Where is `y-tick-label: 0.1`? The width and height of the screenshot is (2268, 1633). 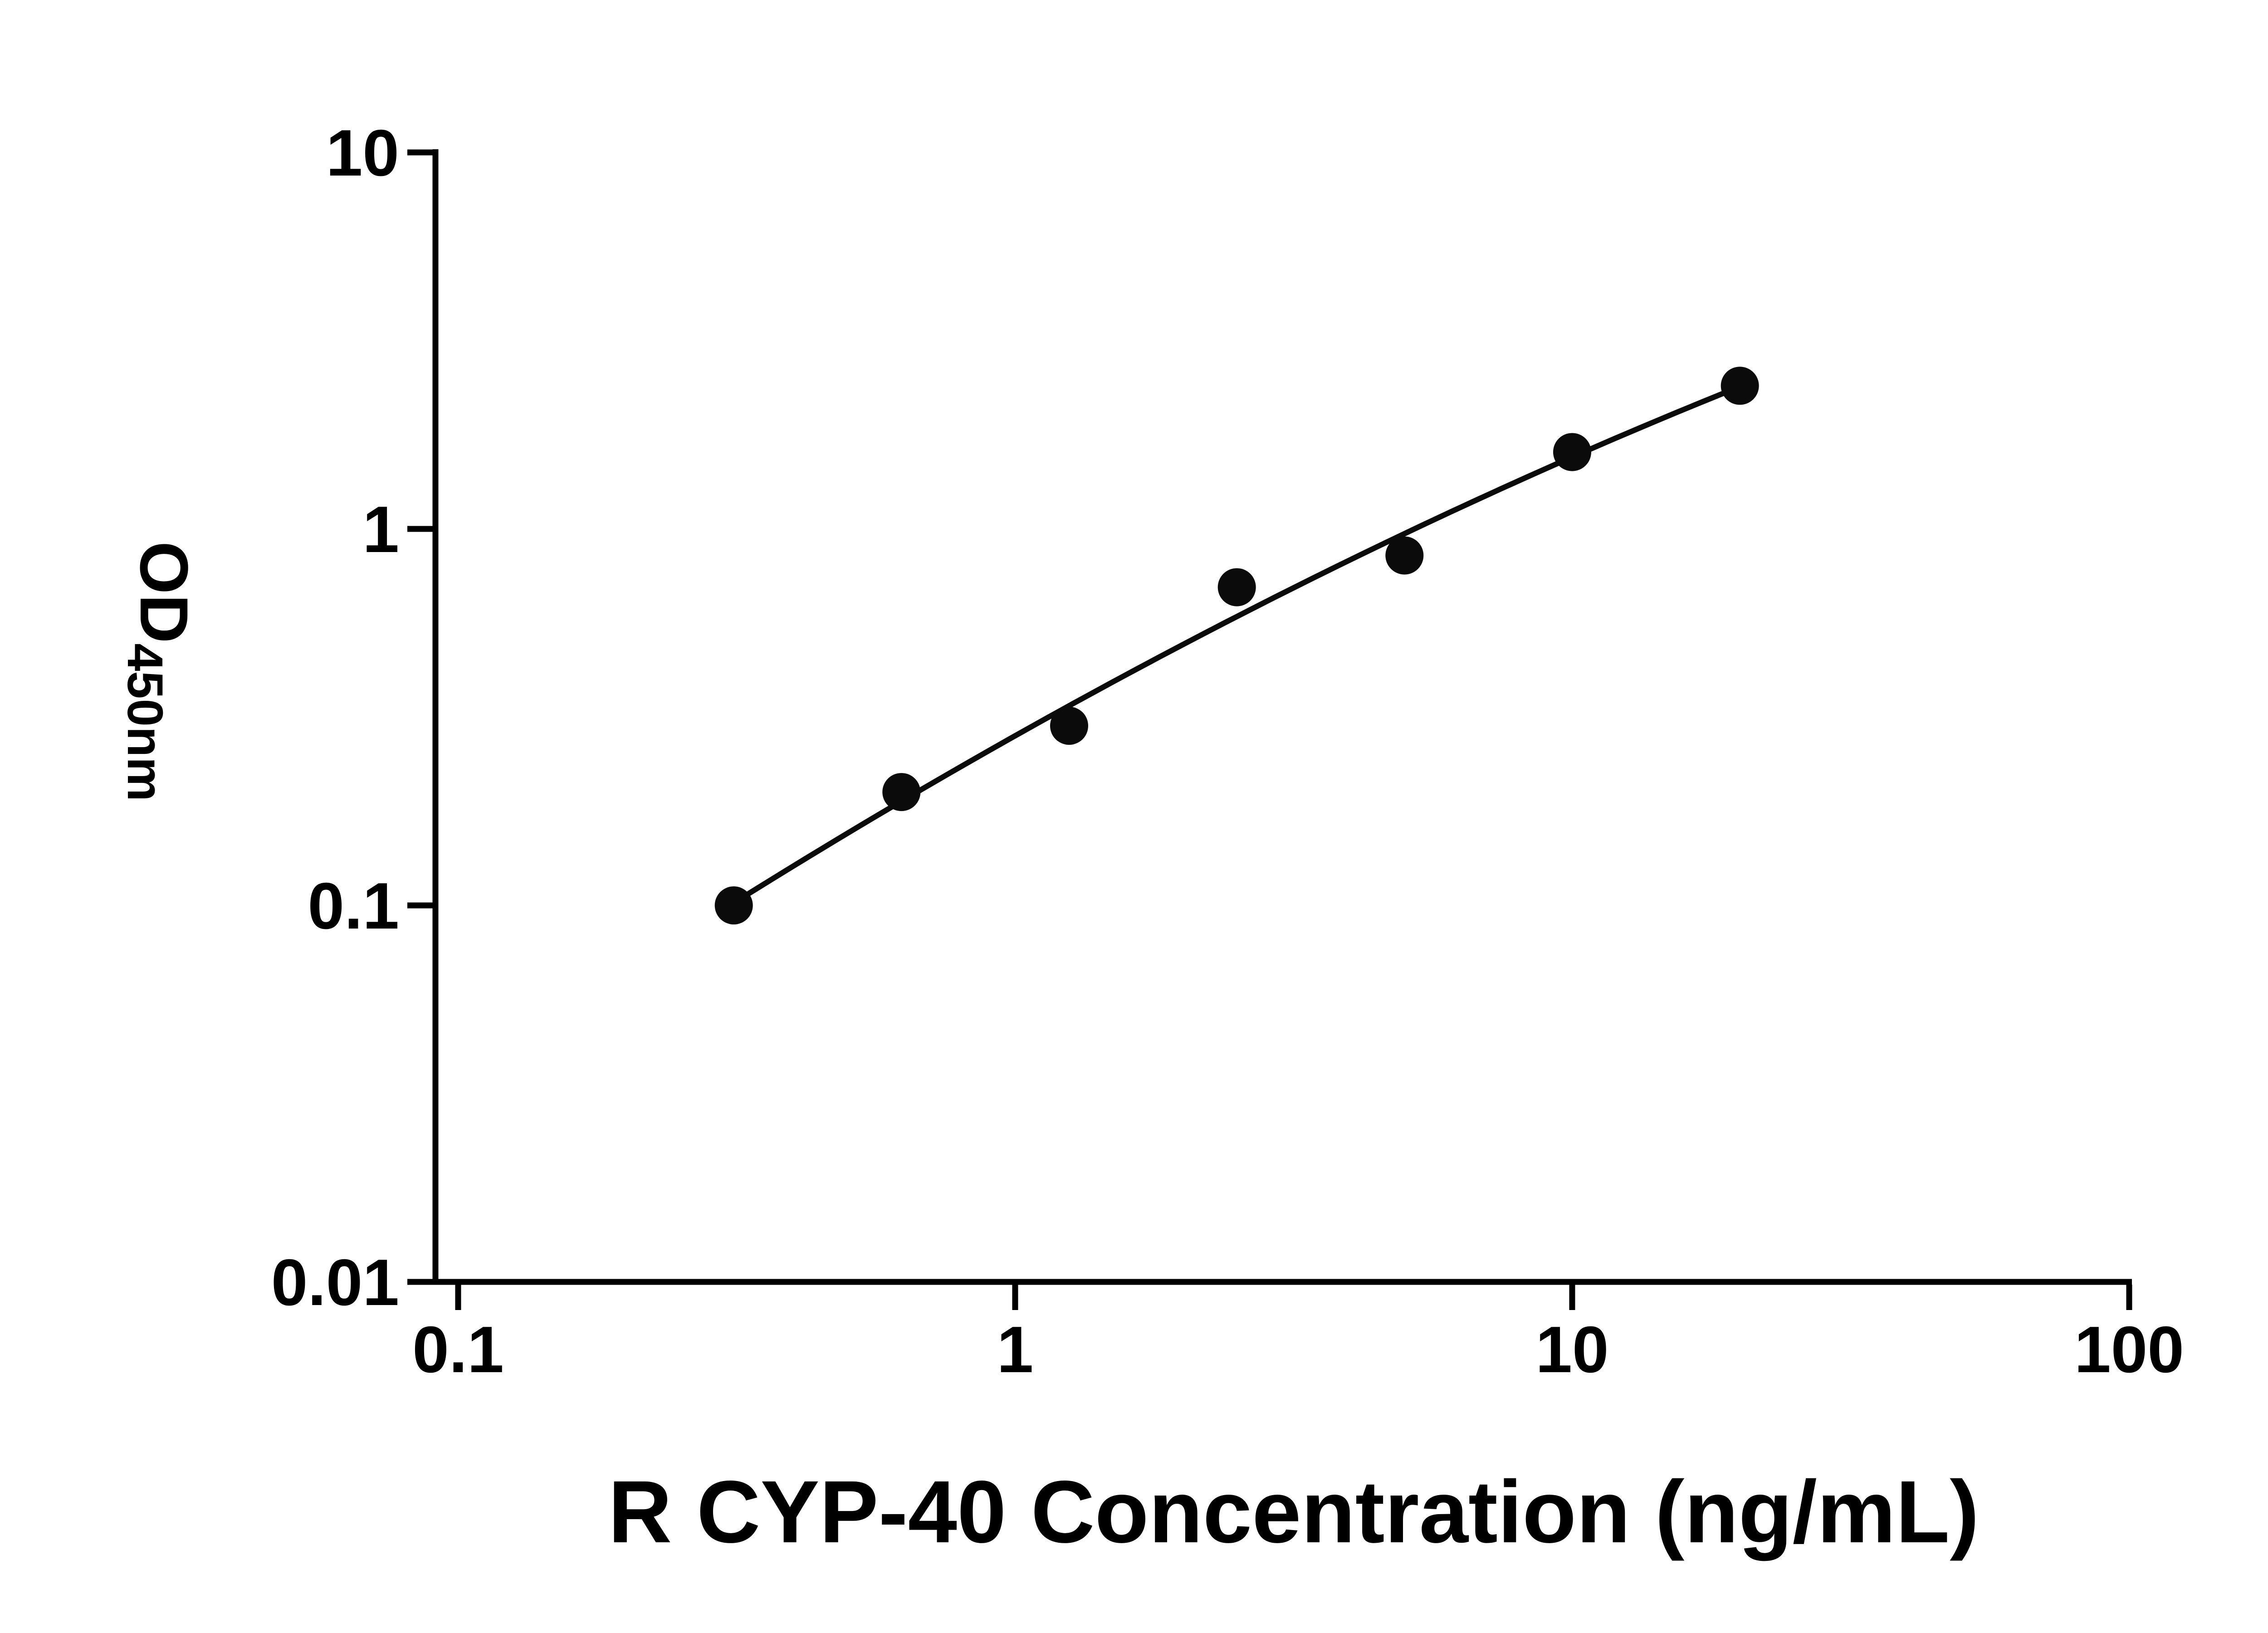
y-tick-label: 0.1 is located at coordinates (353, 906).